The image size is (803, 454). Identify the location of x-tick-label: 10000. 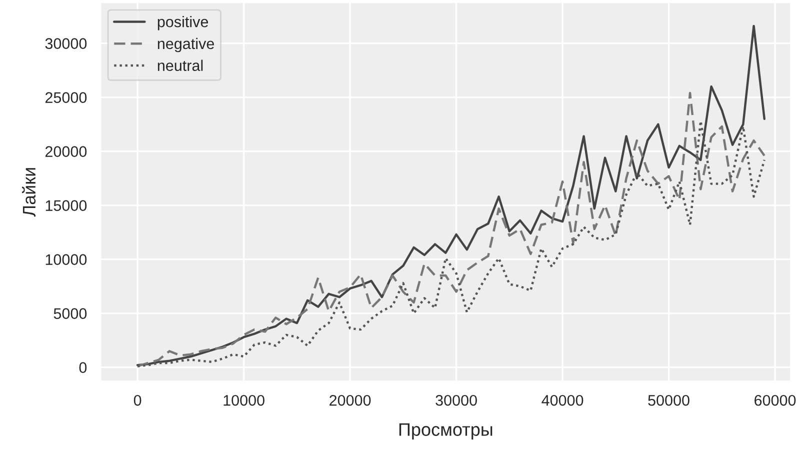
(244, 400).